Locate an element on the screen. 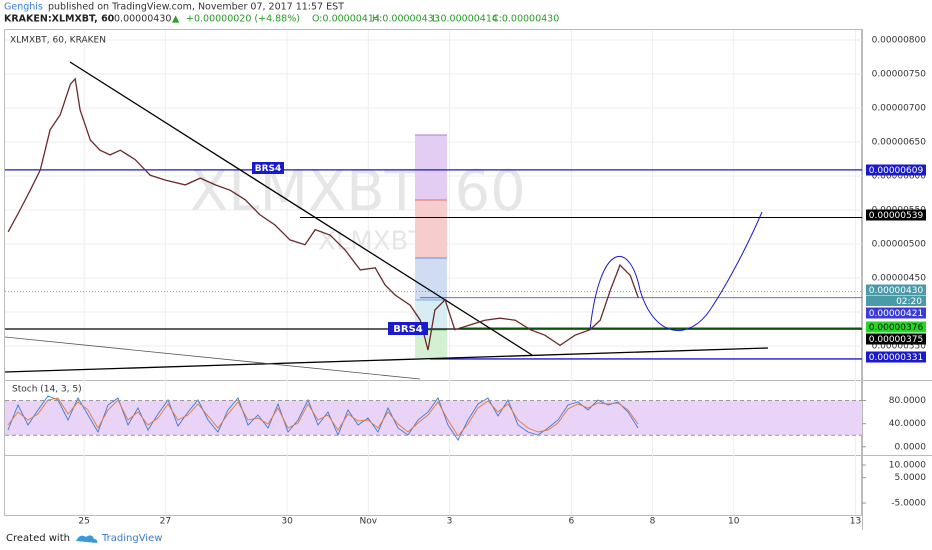 The image size is (932, 550). stoch-pane is located at coordinates (433, 418).